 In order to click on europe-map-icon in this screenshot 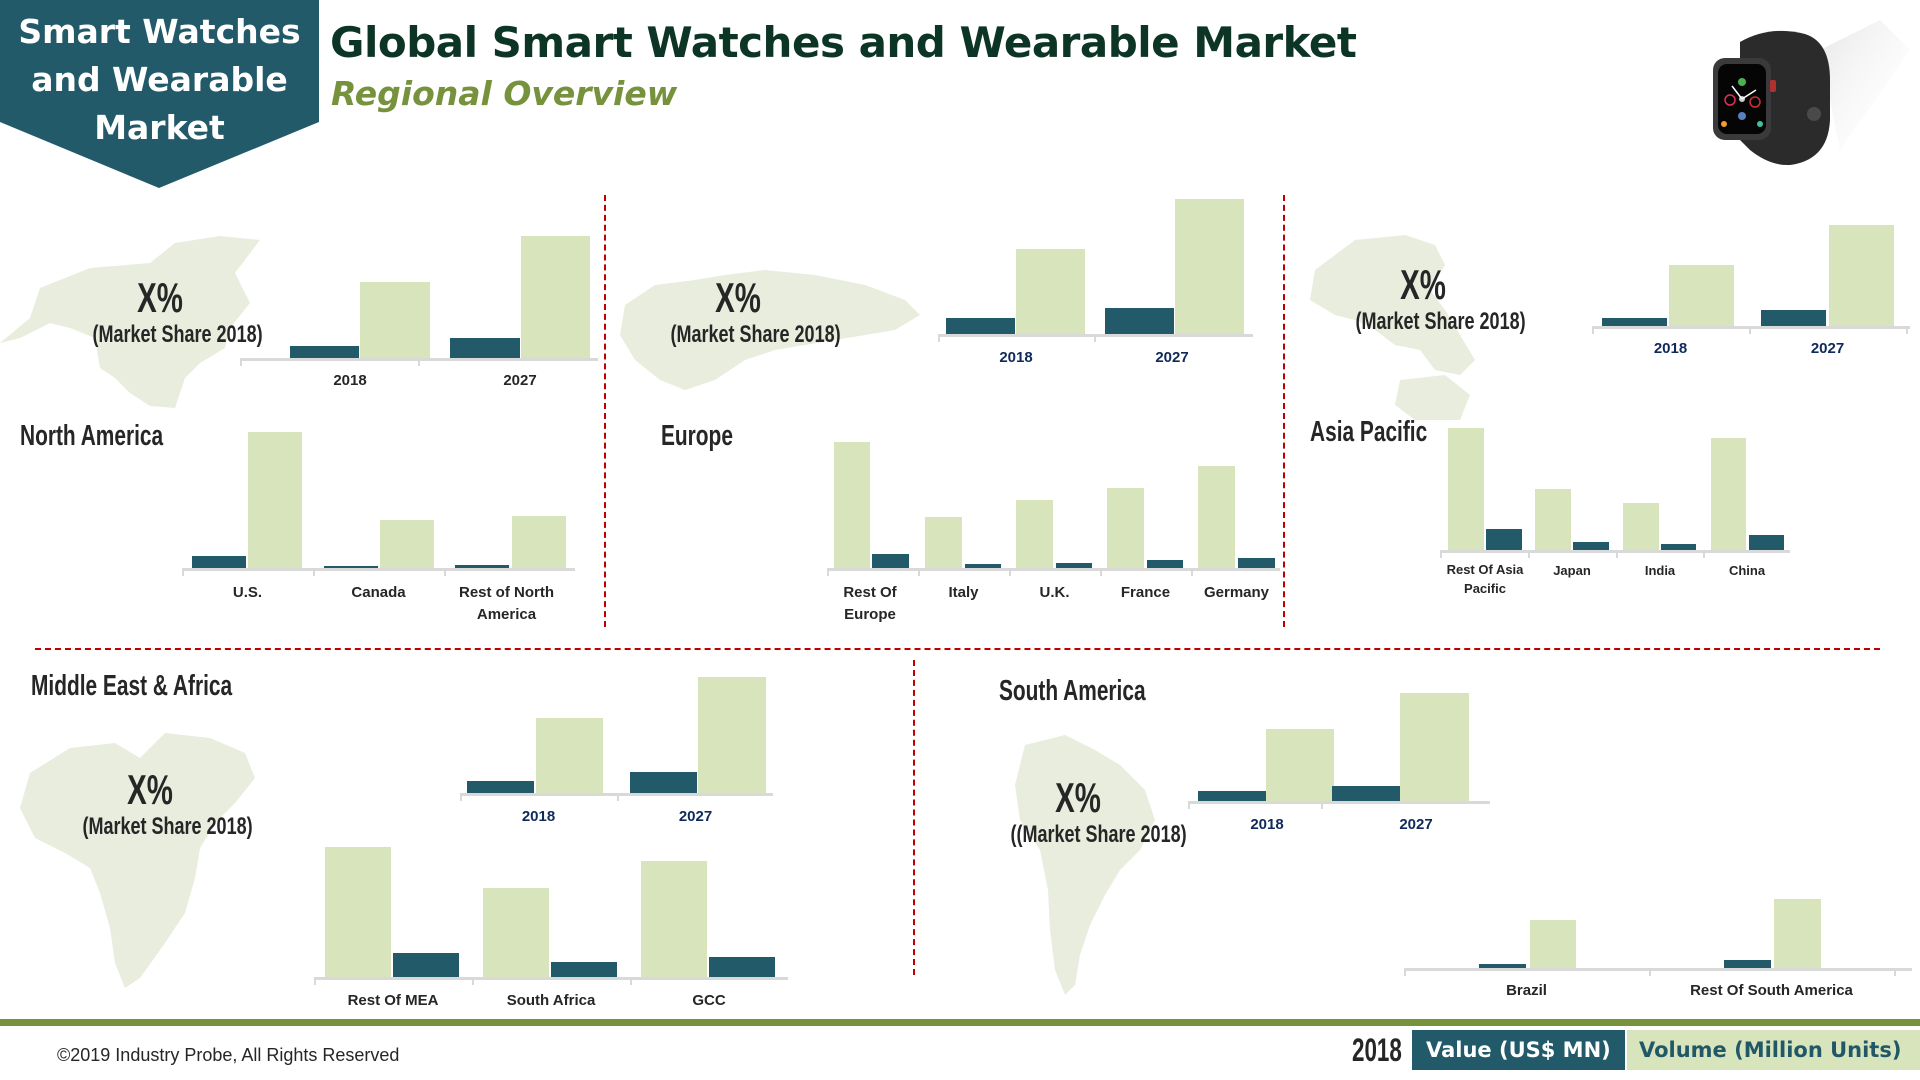, I will do `click(767, 322)`.